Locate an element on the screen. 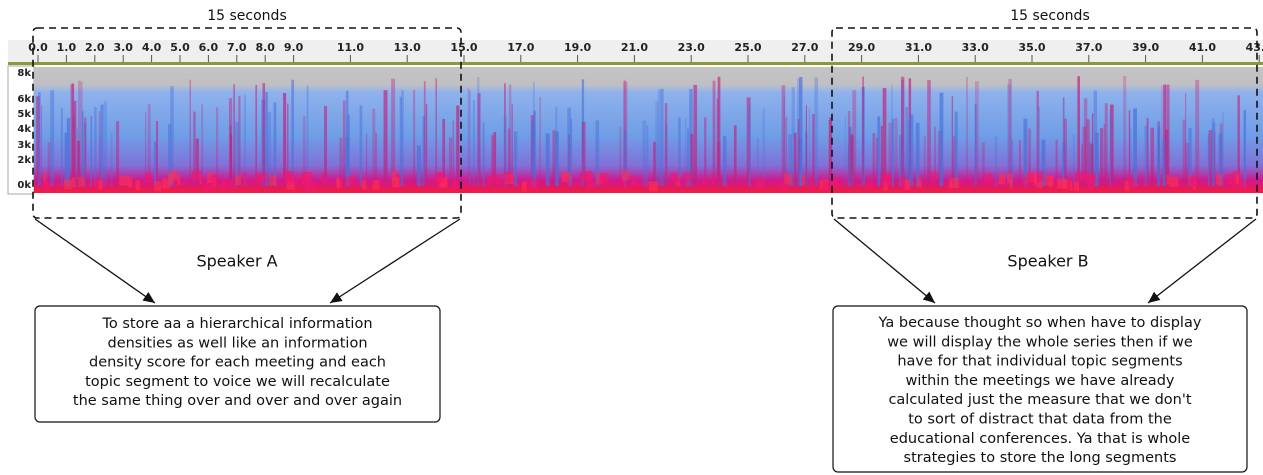 The height and width of the screenshot is (475, 1263). transcript-box is located at coordinates (1040, 389).